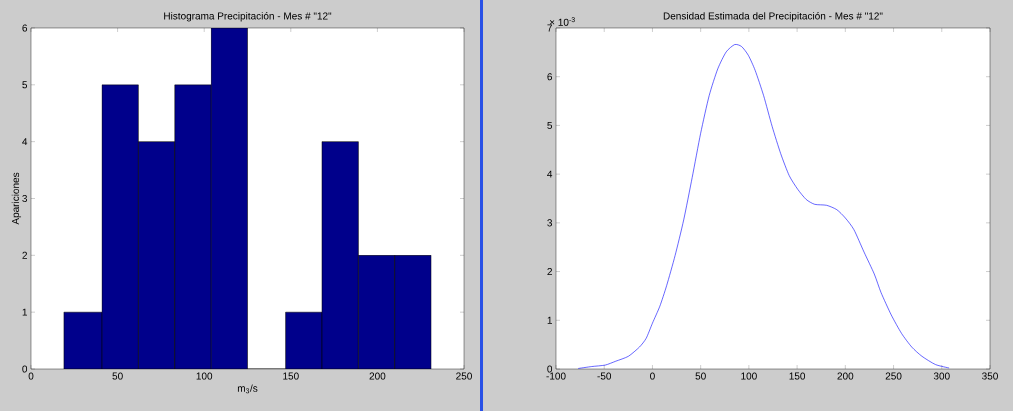  What do you see at coordinates (16, 198) in the screenshot?
I see `y-axis-title: Apariciones` at bounding box center [16, 198].